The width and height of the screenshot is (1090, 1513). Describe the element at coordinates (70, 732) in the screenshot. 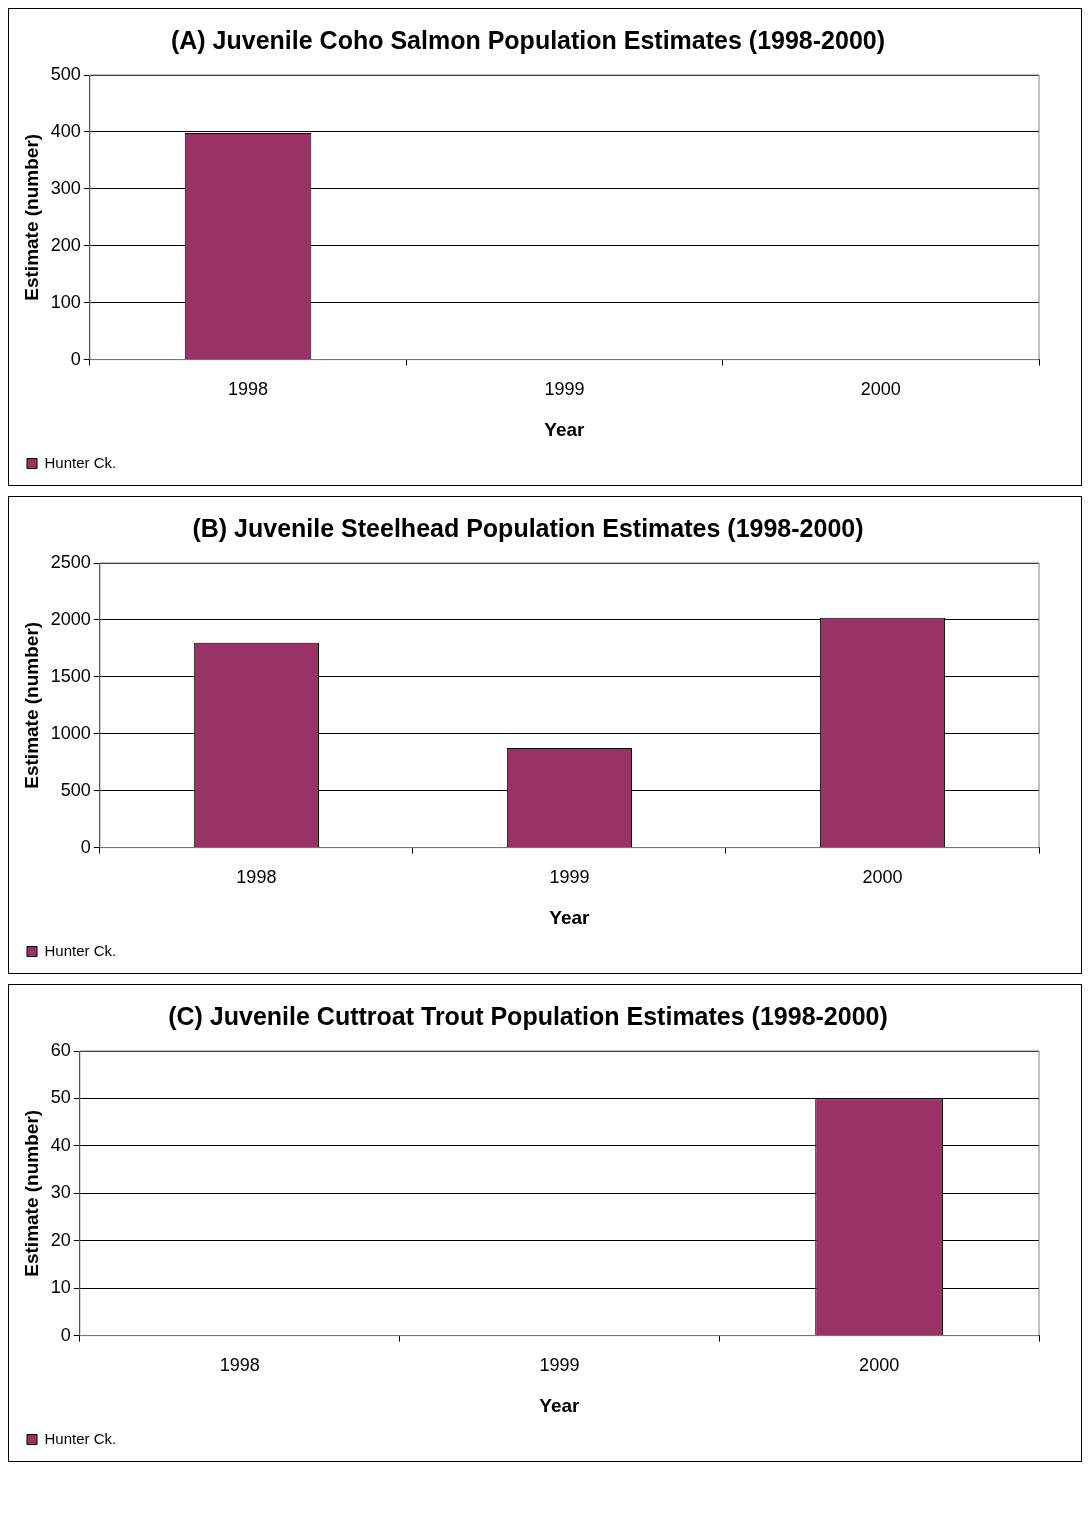

I see `y-tick-label: 1000` at that location.